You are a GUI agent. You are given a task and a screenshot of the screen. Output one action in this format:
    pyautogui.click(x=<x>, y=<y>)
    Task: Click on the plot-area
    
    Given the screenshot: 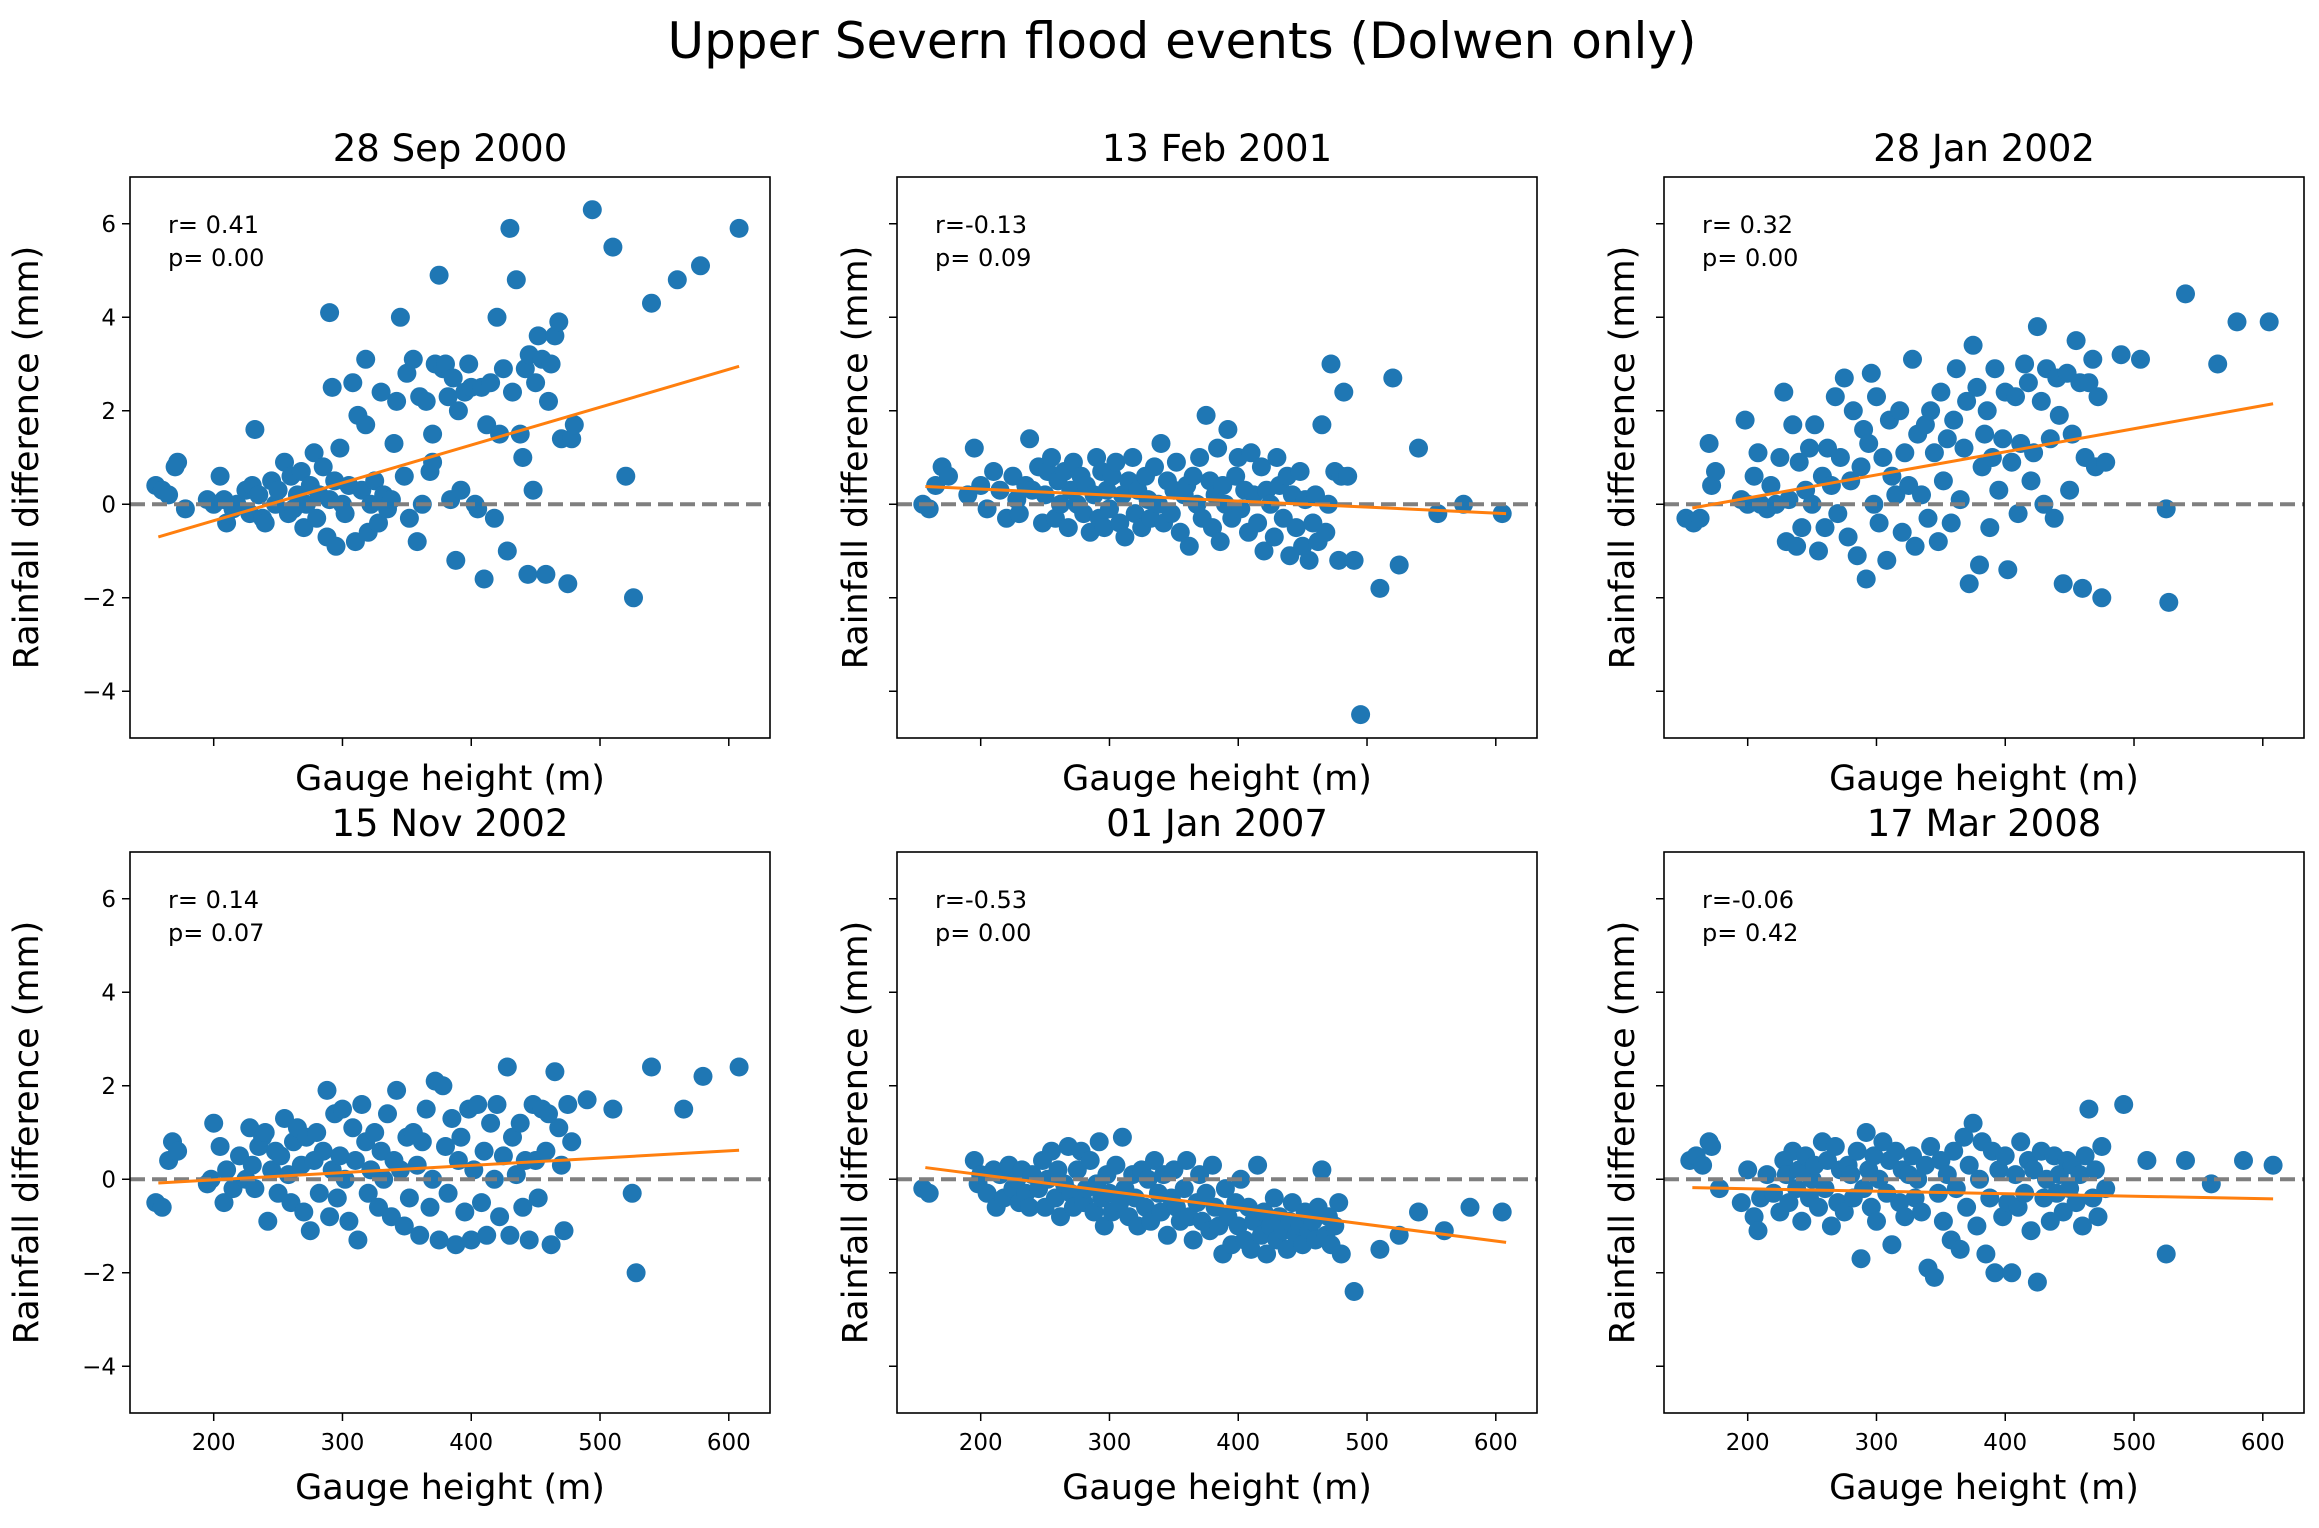 What is the action you would take?
    pyautogui.click(x=1984, y=1193)
    